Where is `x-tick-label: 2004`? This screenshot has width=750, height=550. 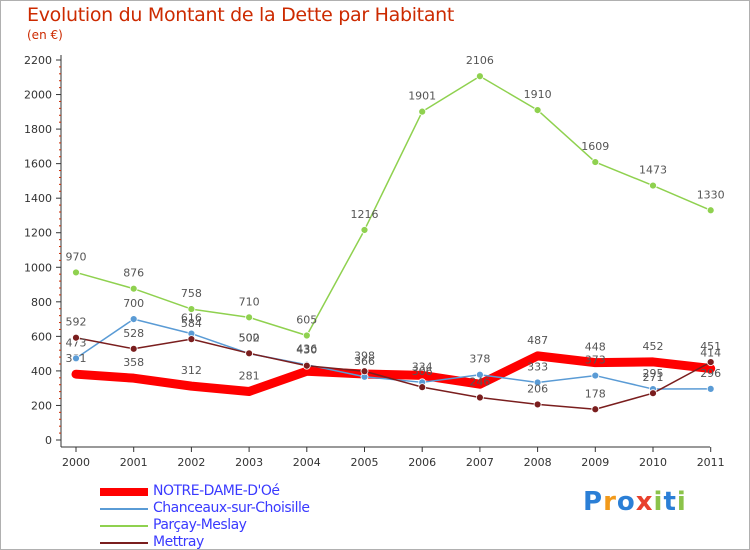 x-tick-label: 2004 is located at coordinates (307, 462).